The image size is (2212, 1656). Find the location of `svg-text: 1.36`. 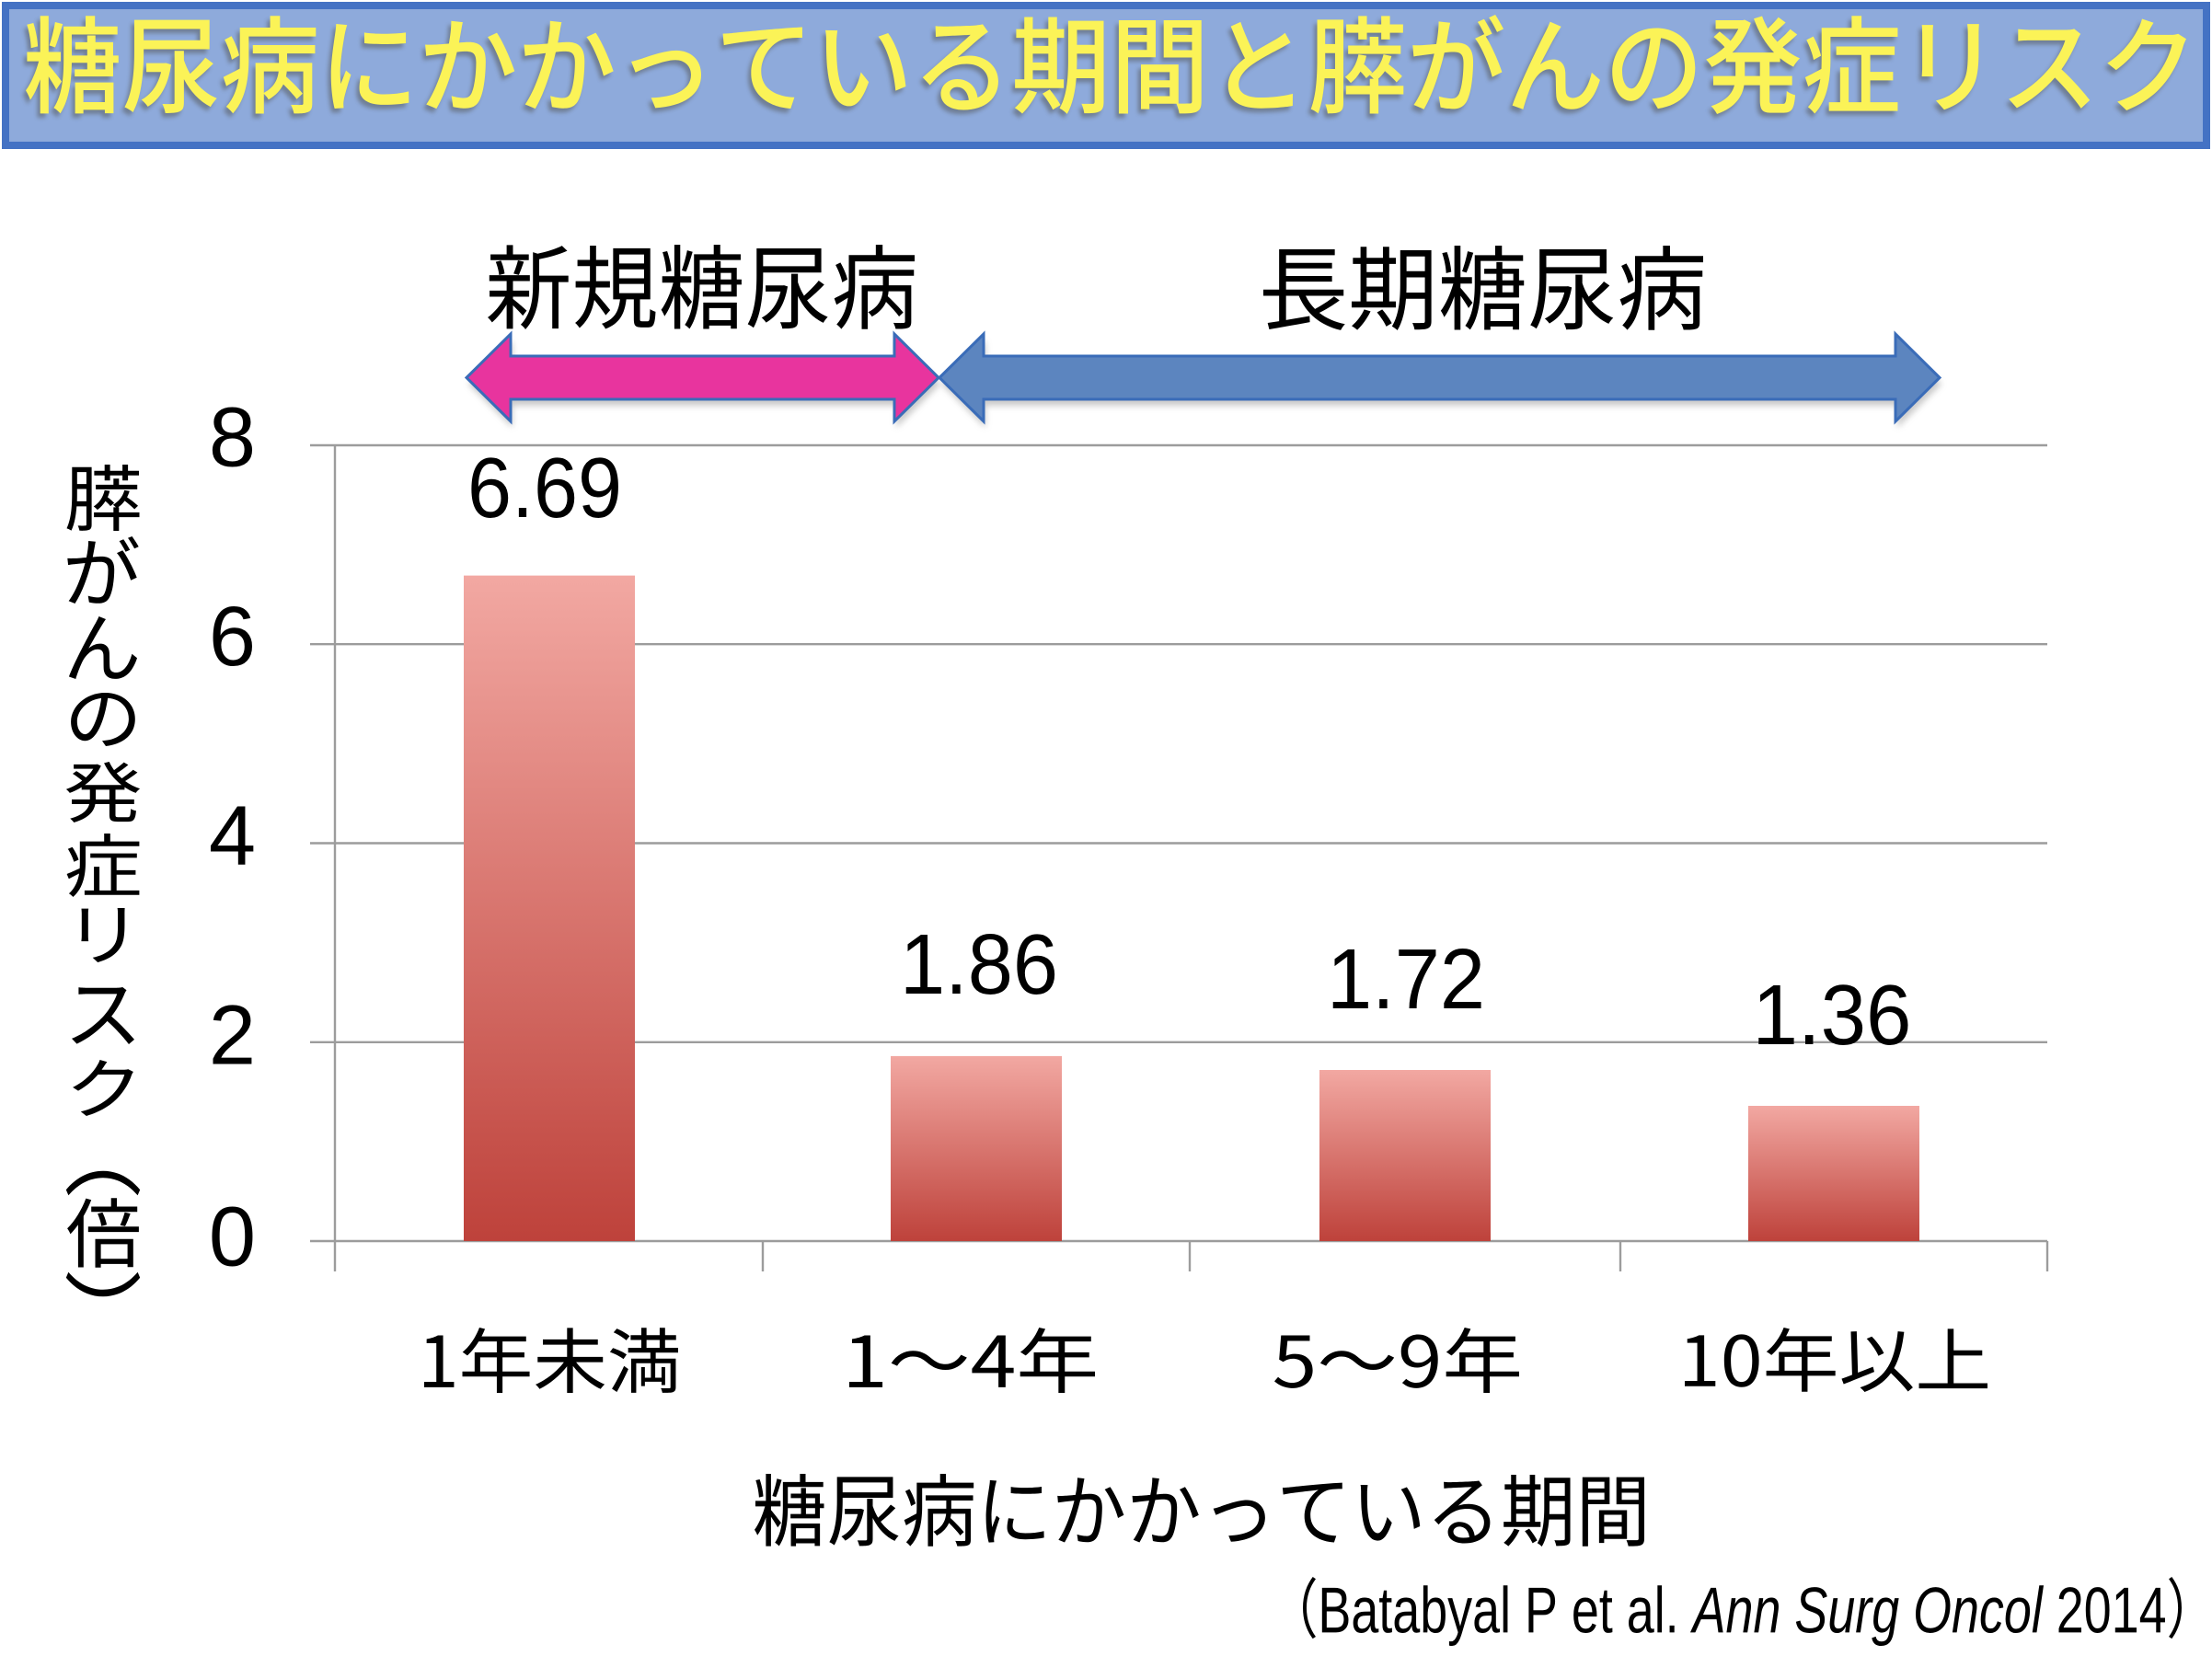

svg-text: 1.36 is located at coordinates (1832, 1015).